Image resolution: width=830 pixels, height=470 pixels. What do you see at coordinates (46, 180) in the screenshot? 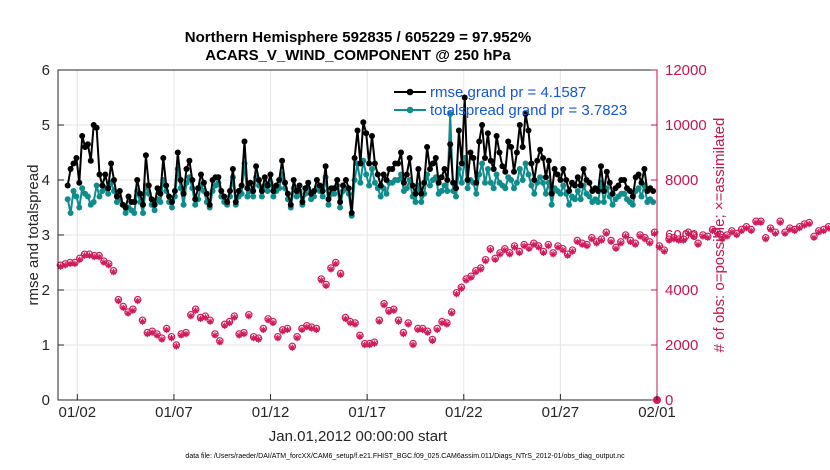
I see `y-tick-label: 4` at bounding box center [46, 180].